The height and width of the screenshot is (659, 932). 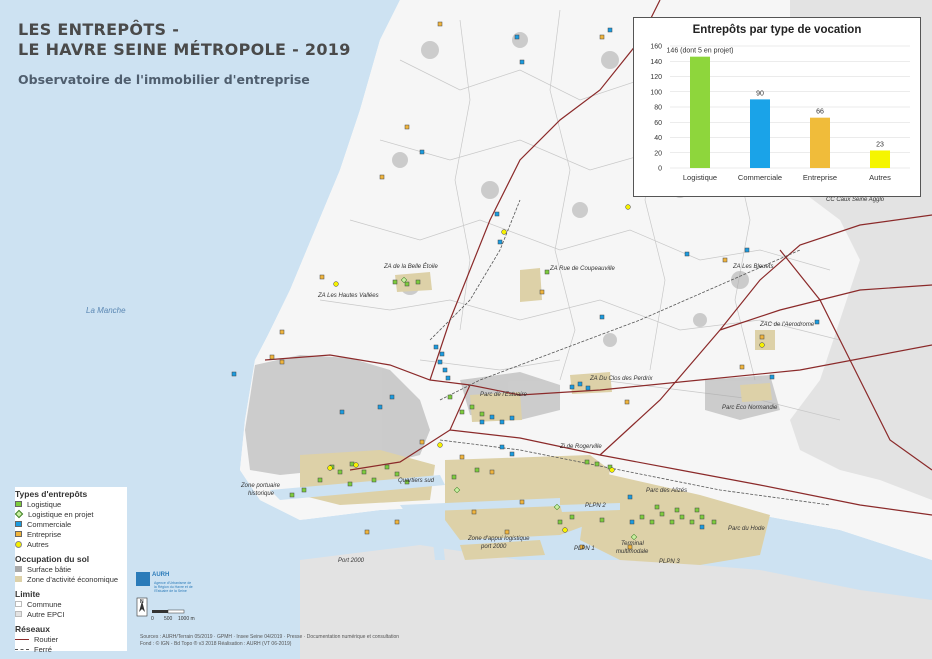 I want to click on legend-item-zone: Zone d'activité économique, so click(x=71, y=579).